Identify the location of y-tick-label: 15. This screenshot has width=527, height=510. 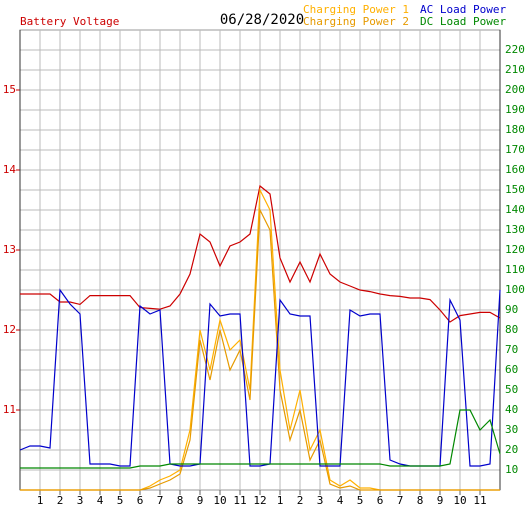
(9, 89).